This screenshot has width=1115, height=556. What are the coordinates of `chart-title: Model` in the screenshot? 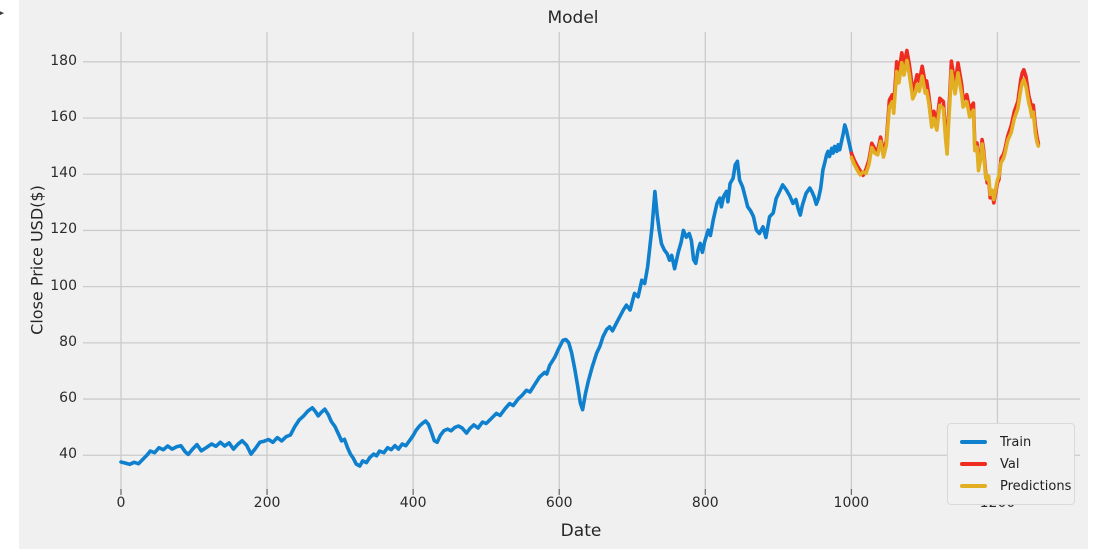 It's located at (573, 18).